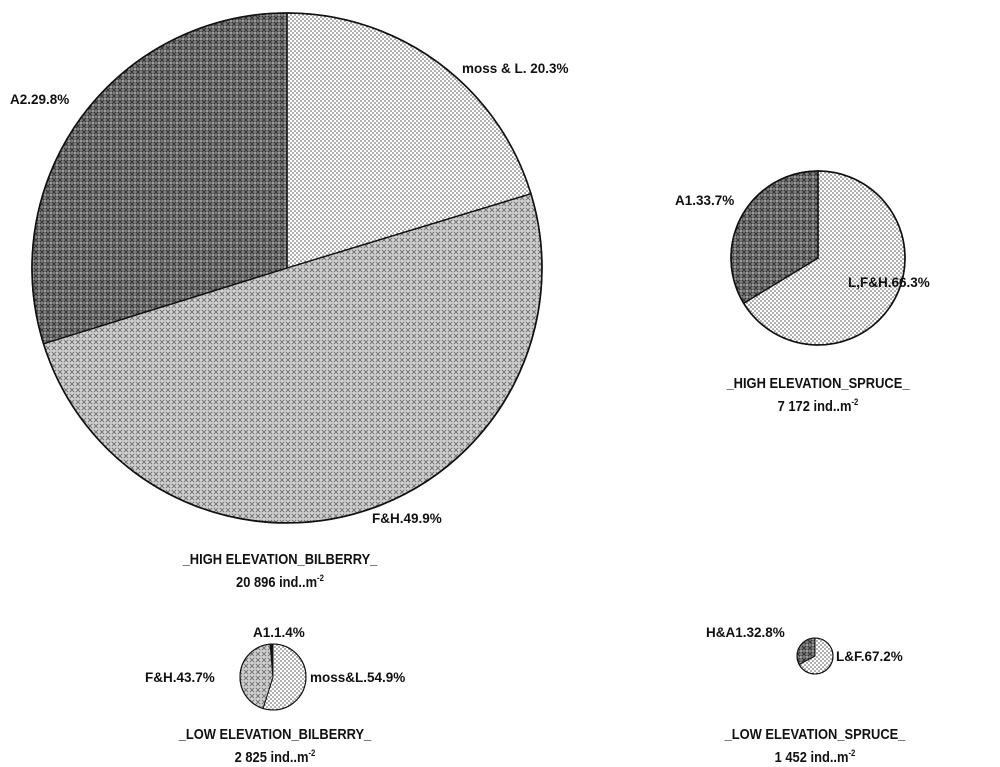 This screenshot has height=767, width=1000. I want to click on density-value: 2 825 ind..m, so click(271, 757).